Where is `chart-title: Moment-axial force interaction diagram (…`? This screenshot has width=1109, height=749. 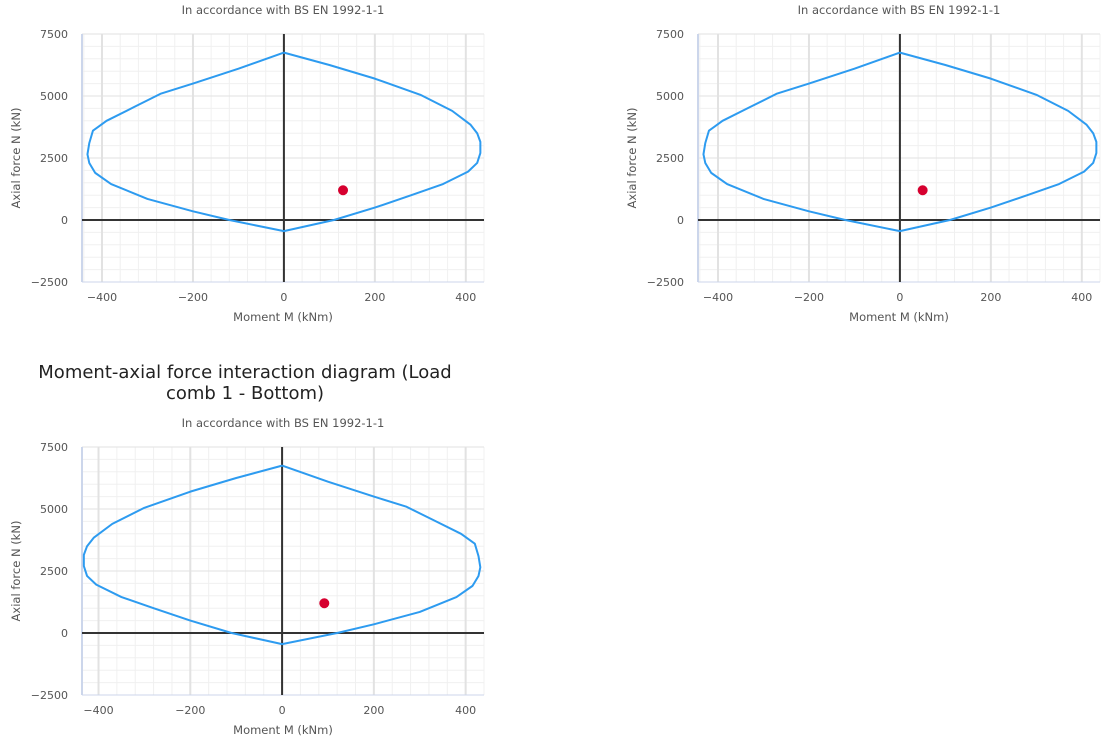 chart-title: Moment-axial force interaction diagram (… is located at coordinates (245, 383).